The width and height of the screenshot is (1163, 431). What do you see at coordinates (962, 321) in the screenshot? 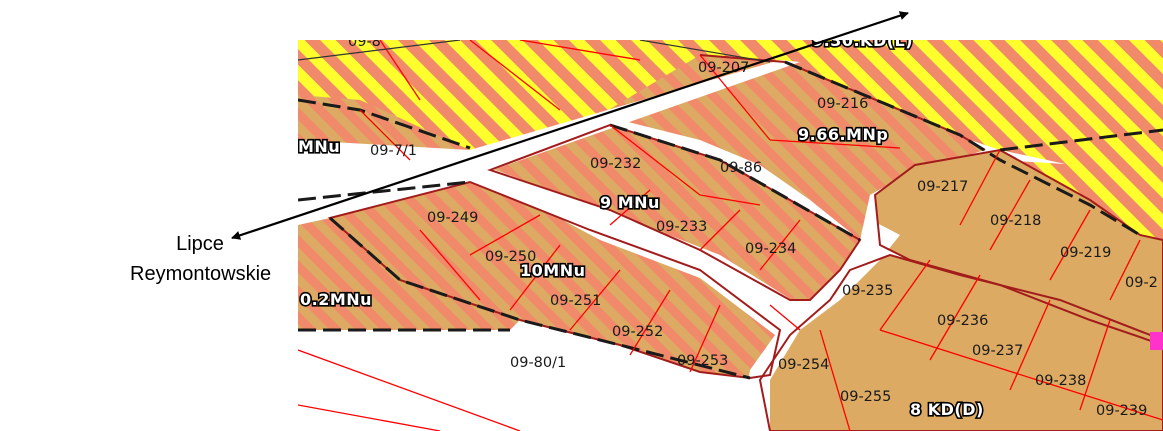
I see `parcel-label: 09-236` at bounding box center [962, 321].